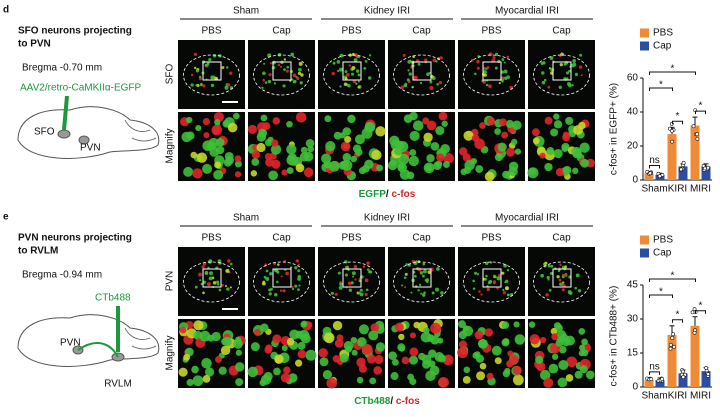  I want to click on y-tick-label: 20, so click(633, 146).